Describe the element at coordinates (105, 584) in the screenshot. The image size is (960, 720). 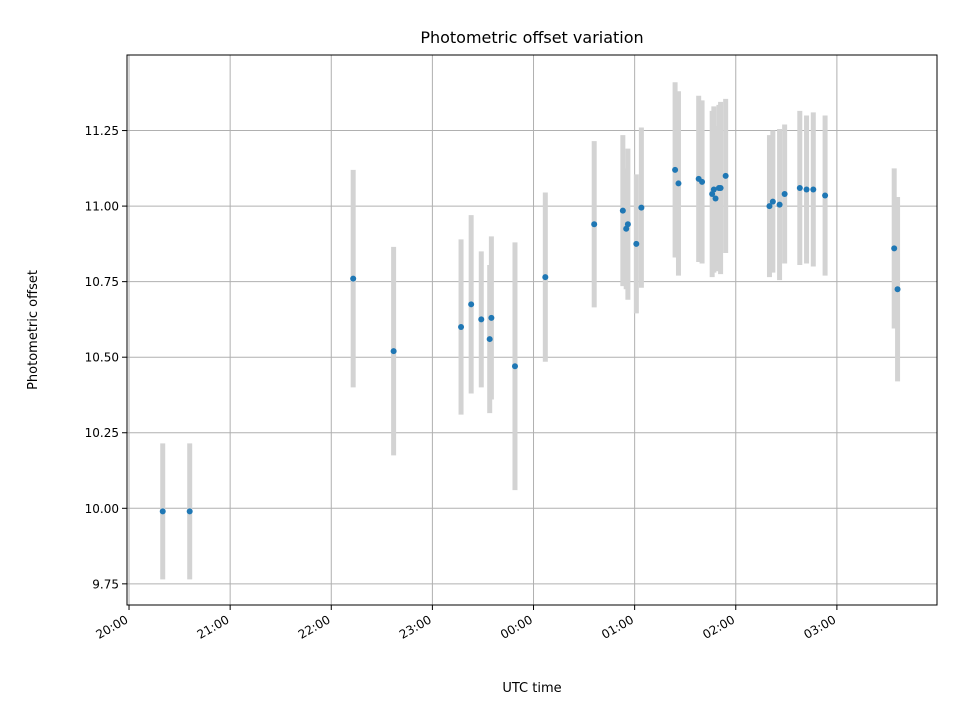
I see `y-tick-label: 9.75` at that location.